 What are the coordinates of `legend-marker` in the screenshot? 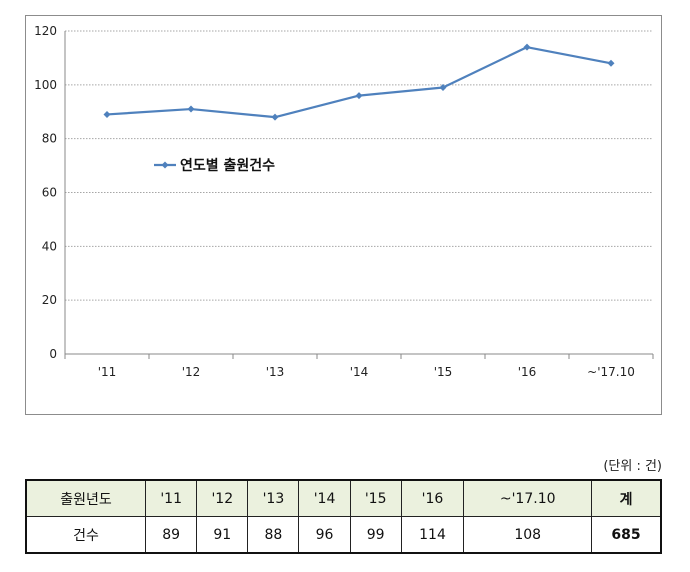 It's located at (165, 165).